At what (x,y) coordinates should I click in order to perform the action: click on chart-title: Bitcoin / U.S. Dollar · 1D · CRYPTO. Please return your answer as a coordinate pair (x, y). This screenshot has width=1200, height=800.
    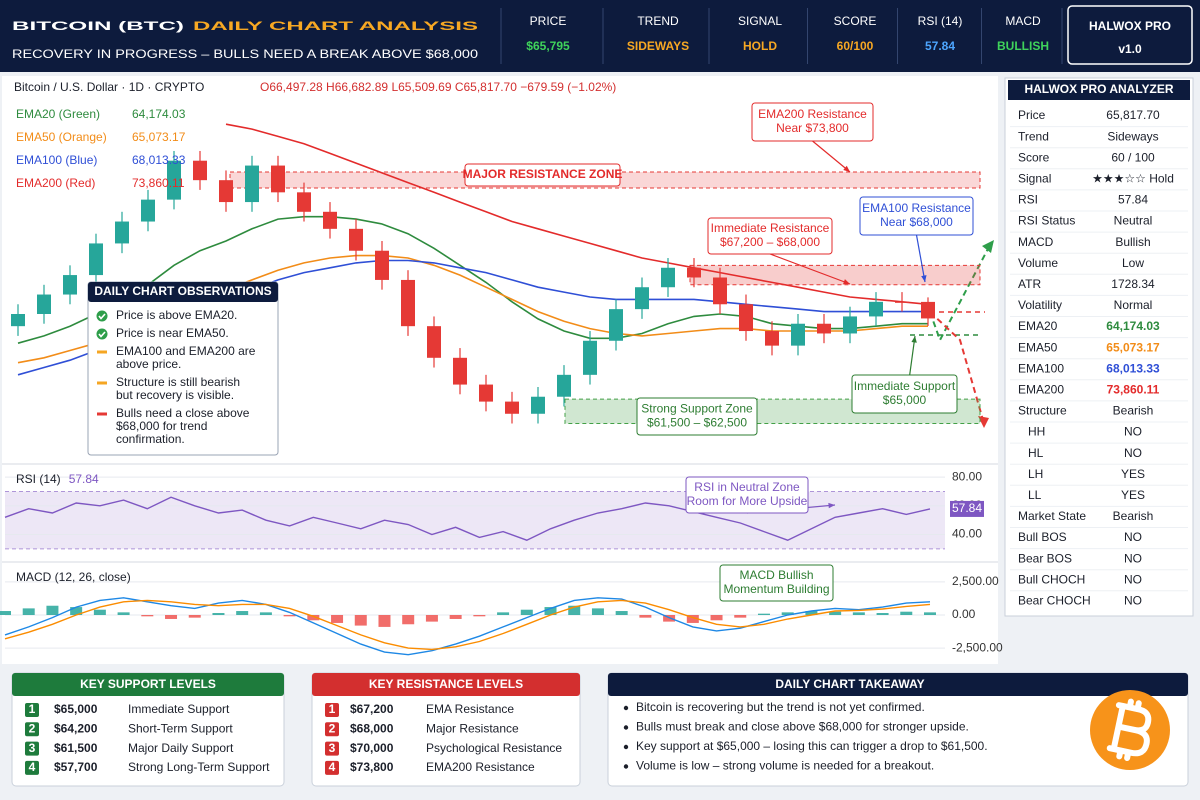
    Looking at the image, I should click on (109, 87).